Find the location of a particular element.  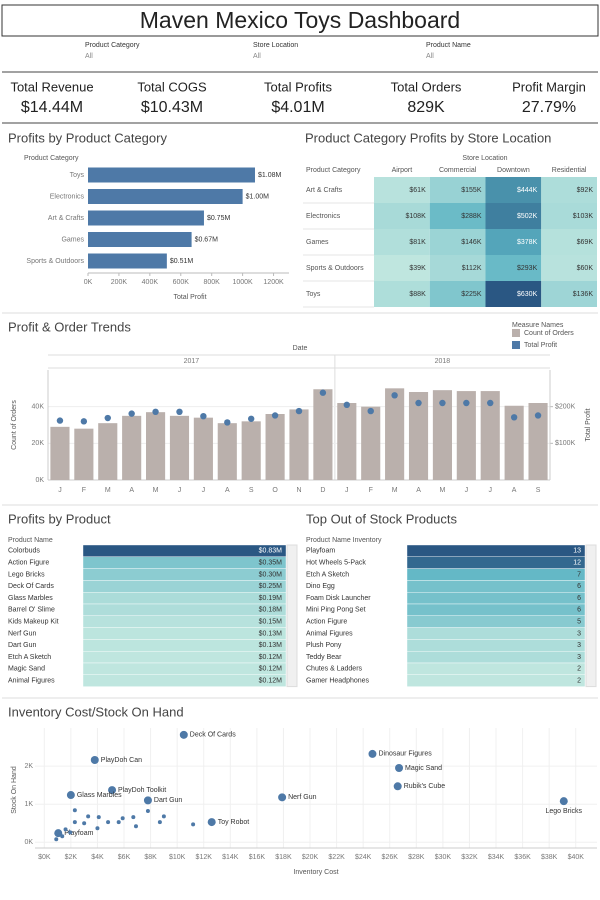

filter-label: Store Location is located at coordinates (275, 45).